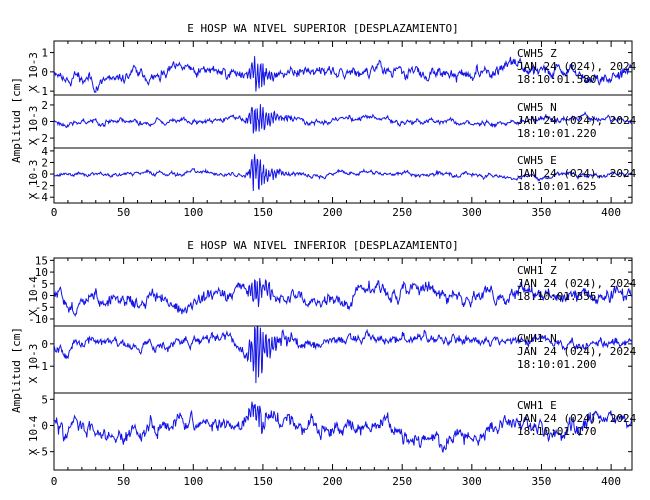  Describe the element at coordinates (556, 186) in the screenshot. I see `trace-start-time: 18:10:01.625` at that location.